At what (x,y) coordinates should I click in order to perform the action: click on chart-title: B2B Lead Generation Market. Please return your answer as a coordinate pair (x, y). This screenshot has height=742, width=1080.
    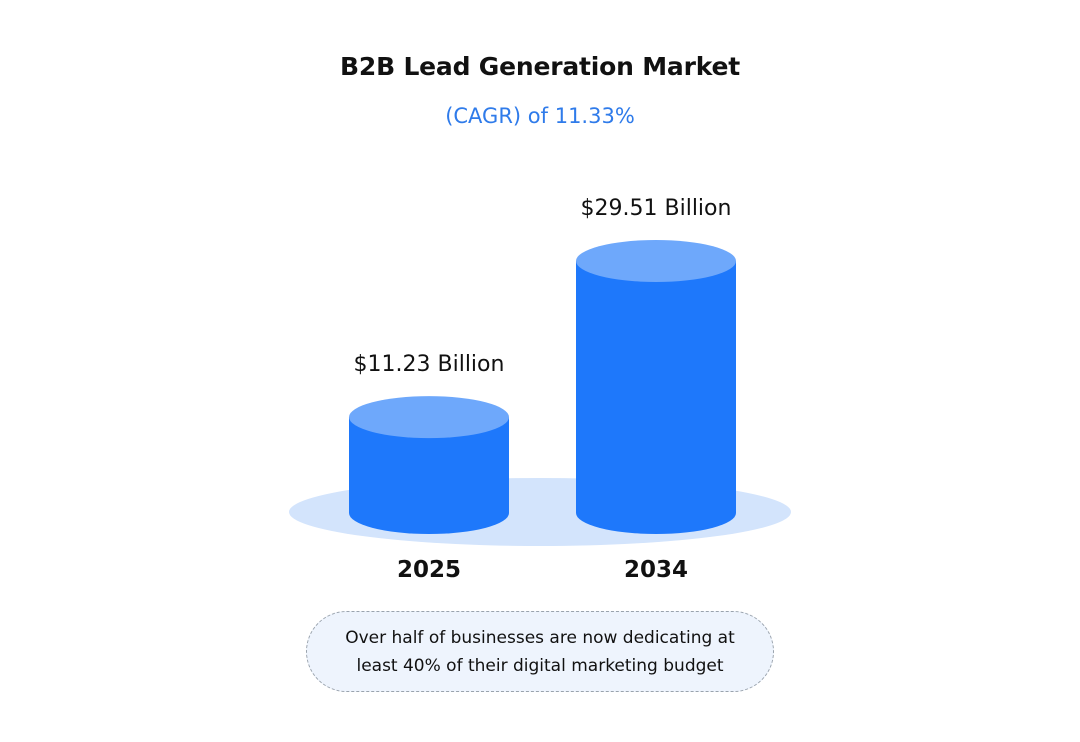
    Looking at the image, I should click on (540, 66).